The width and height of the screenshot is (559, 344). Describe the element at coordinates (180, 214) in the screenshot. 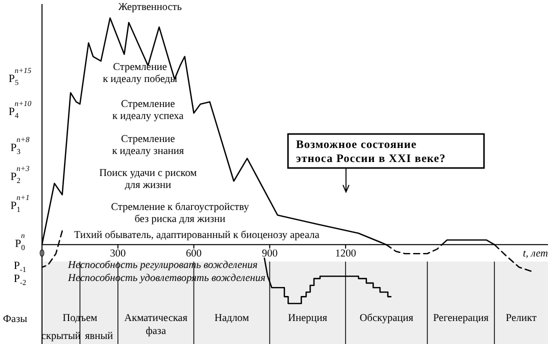

I see `annotation: Стремление к благоустройству без риска для жизни` at that location.